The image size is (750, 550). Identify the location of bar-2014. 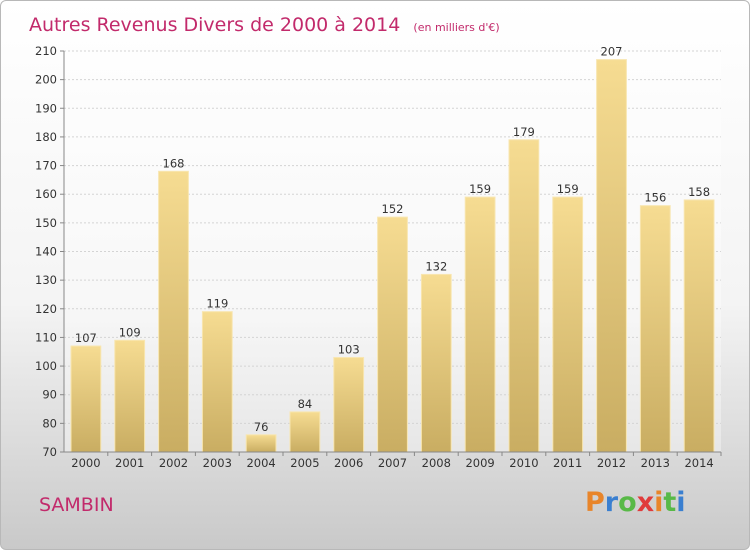
(699, 326).